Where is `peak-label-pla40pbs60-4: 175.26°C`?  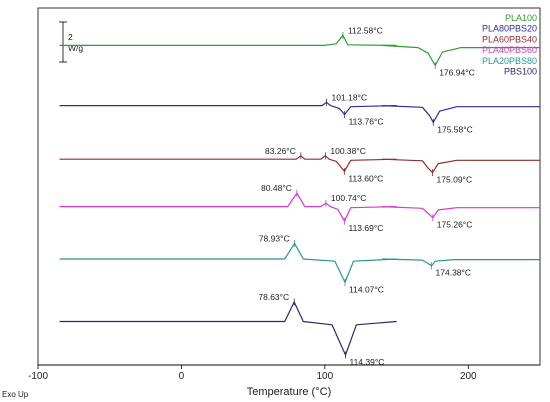 peak-label-pla40pbs60-4: 175.26°C is located at coordinates (455, 225).